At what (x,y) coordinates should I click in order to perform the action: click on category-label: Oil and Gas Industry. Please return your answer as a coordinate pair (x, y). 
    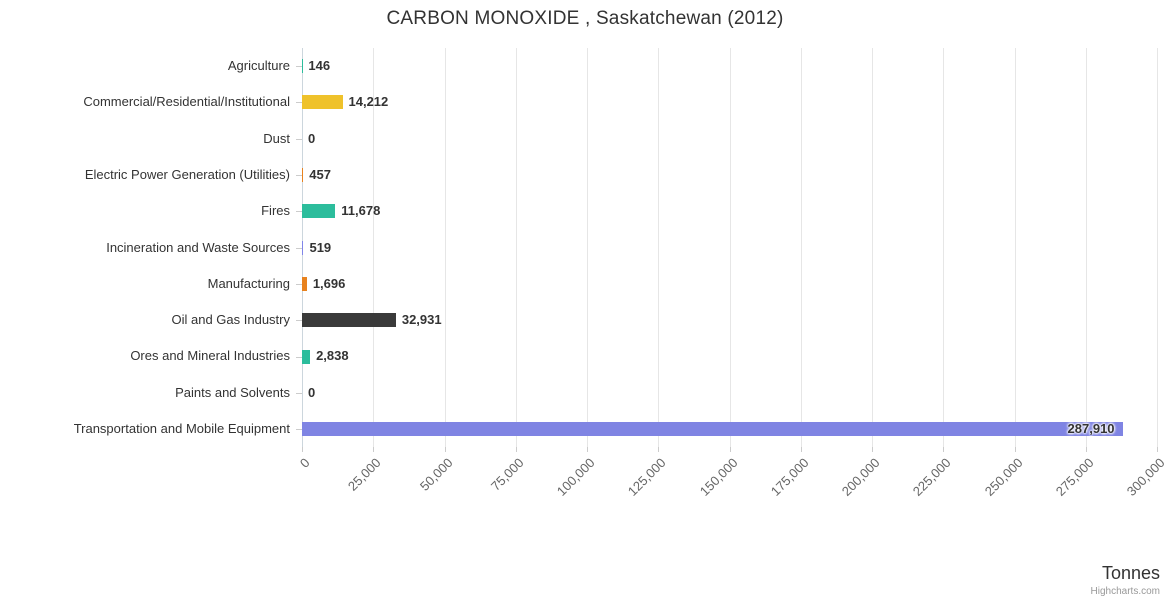
    Looking at the image, I should click on (231, 320).